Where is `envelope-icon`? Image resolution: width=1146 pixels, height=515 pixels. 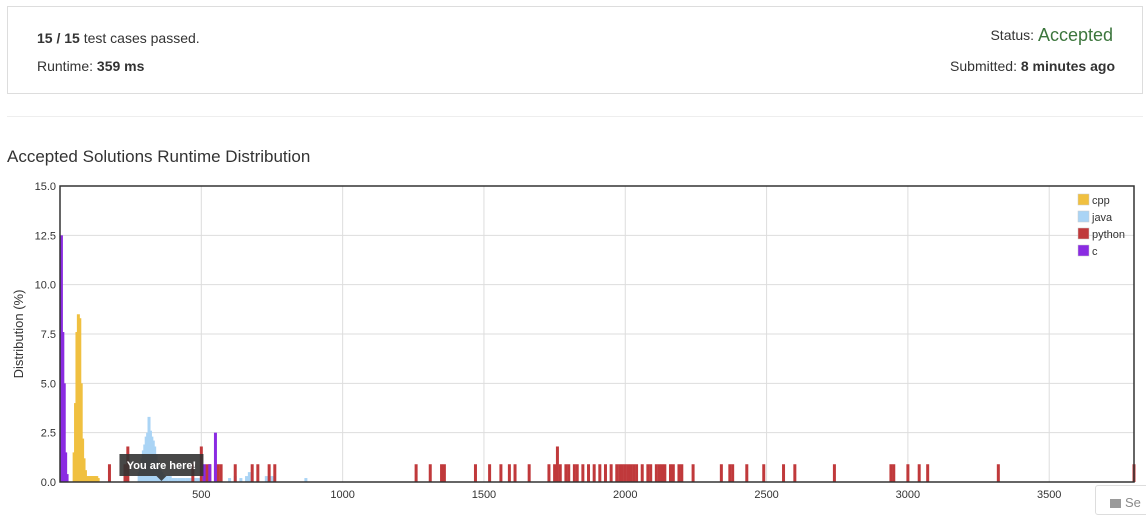
envelope-icon is located at coordinates (1115, 503).